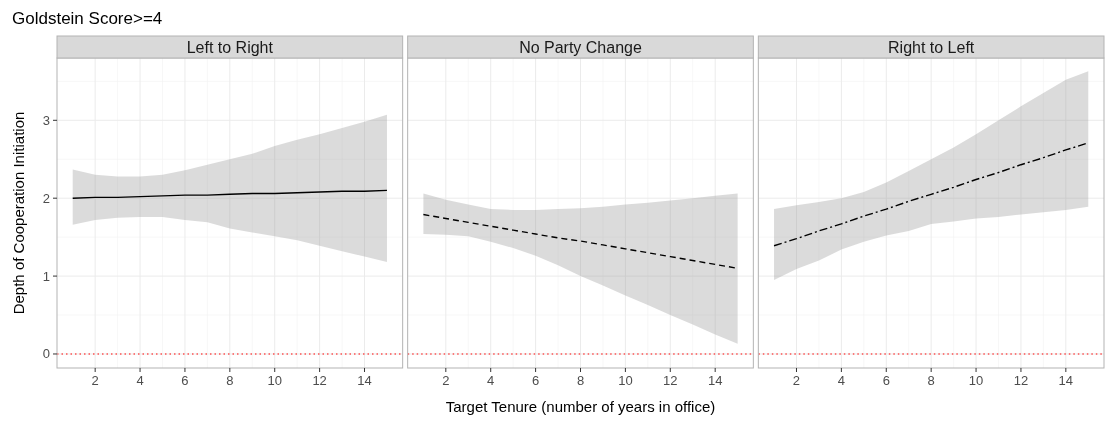 This screenshot has width=1107, height=421. I want to click on y-tick-label: 2, so click(46, 198).